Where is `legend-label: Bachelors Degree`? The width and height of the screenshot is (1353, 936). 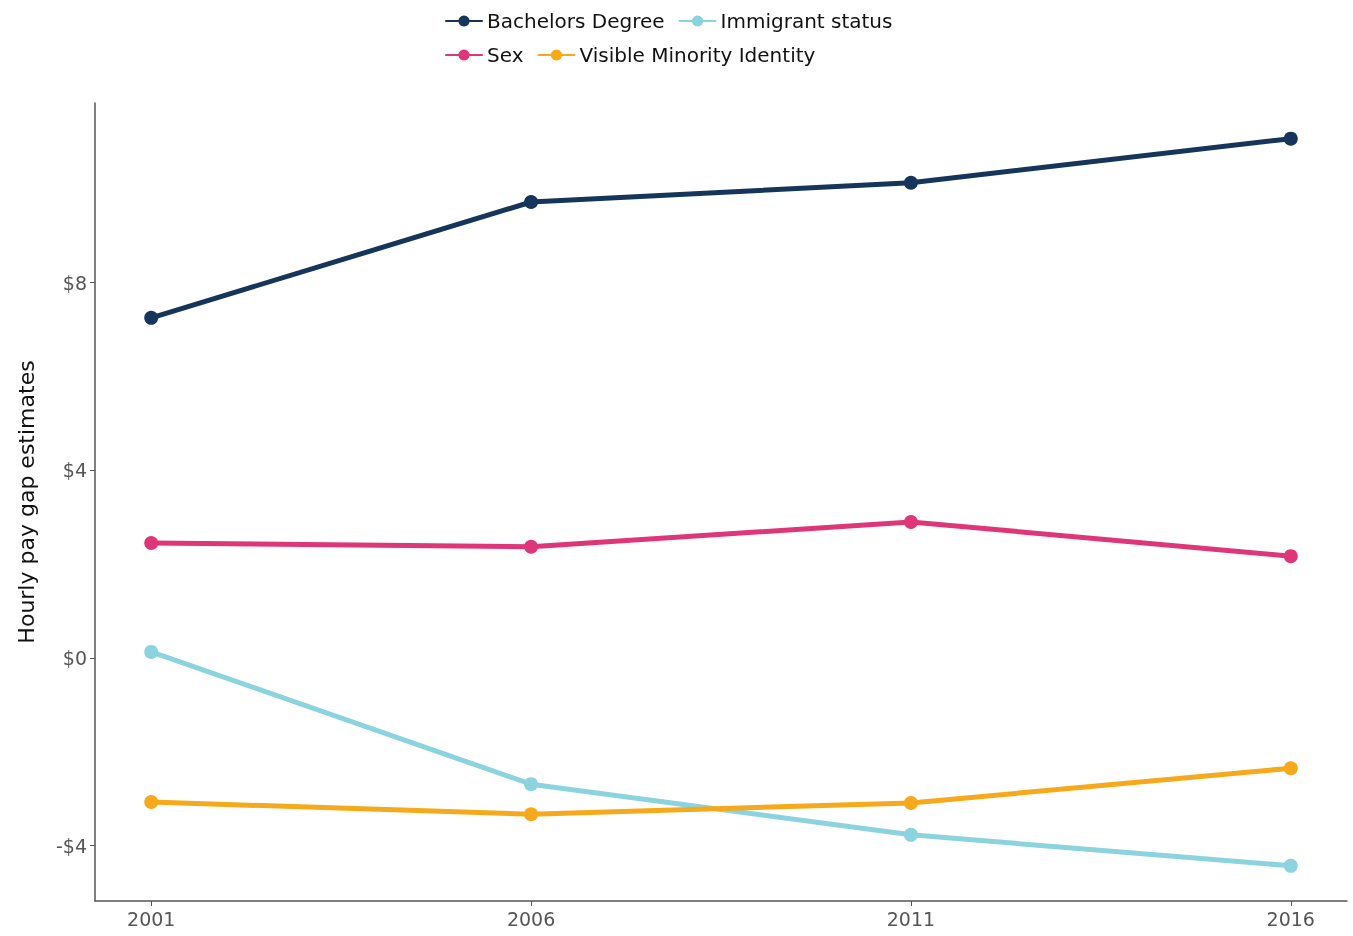 legend-label: Bachelors Degree is located at coordinates (576, 21).